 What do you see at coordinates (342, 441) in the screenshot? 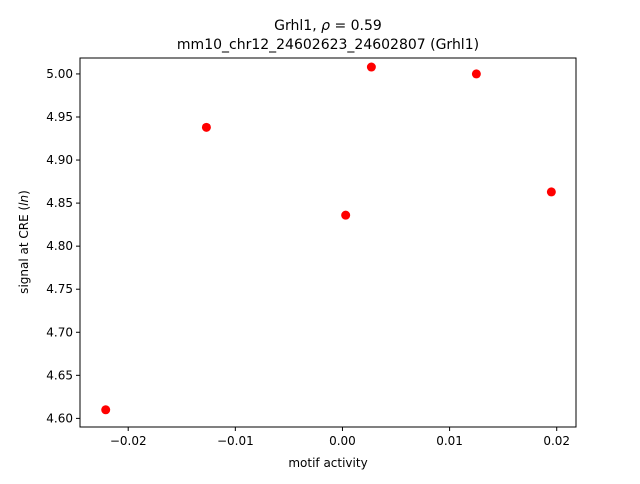
I see `x-tick-label: 0.00` at bounding box center [342, 441].